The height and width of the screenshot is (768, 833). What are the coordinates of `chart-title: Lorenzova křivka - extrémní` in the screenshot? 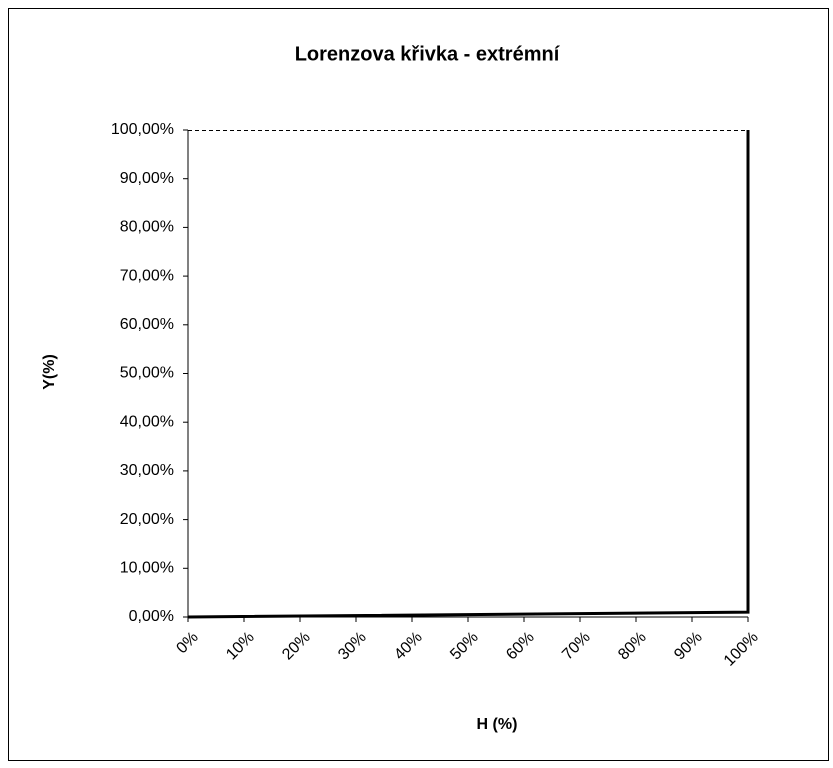 It's located at (428, 54).